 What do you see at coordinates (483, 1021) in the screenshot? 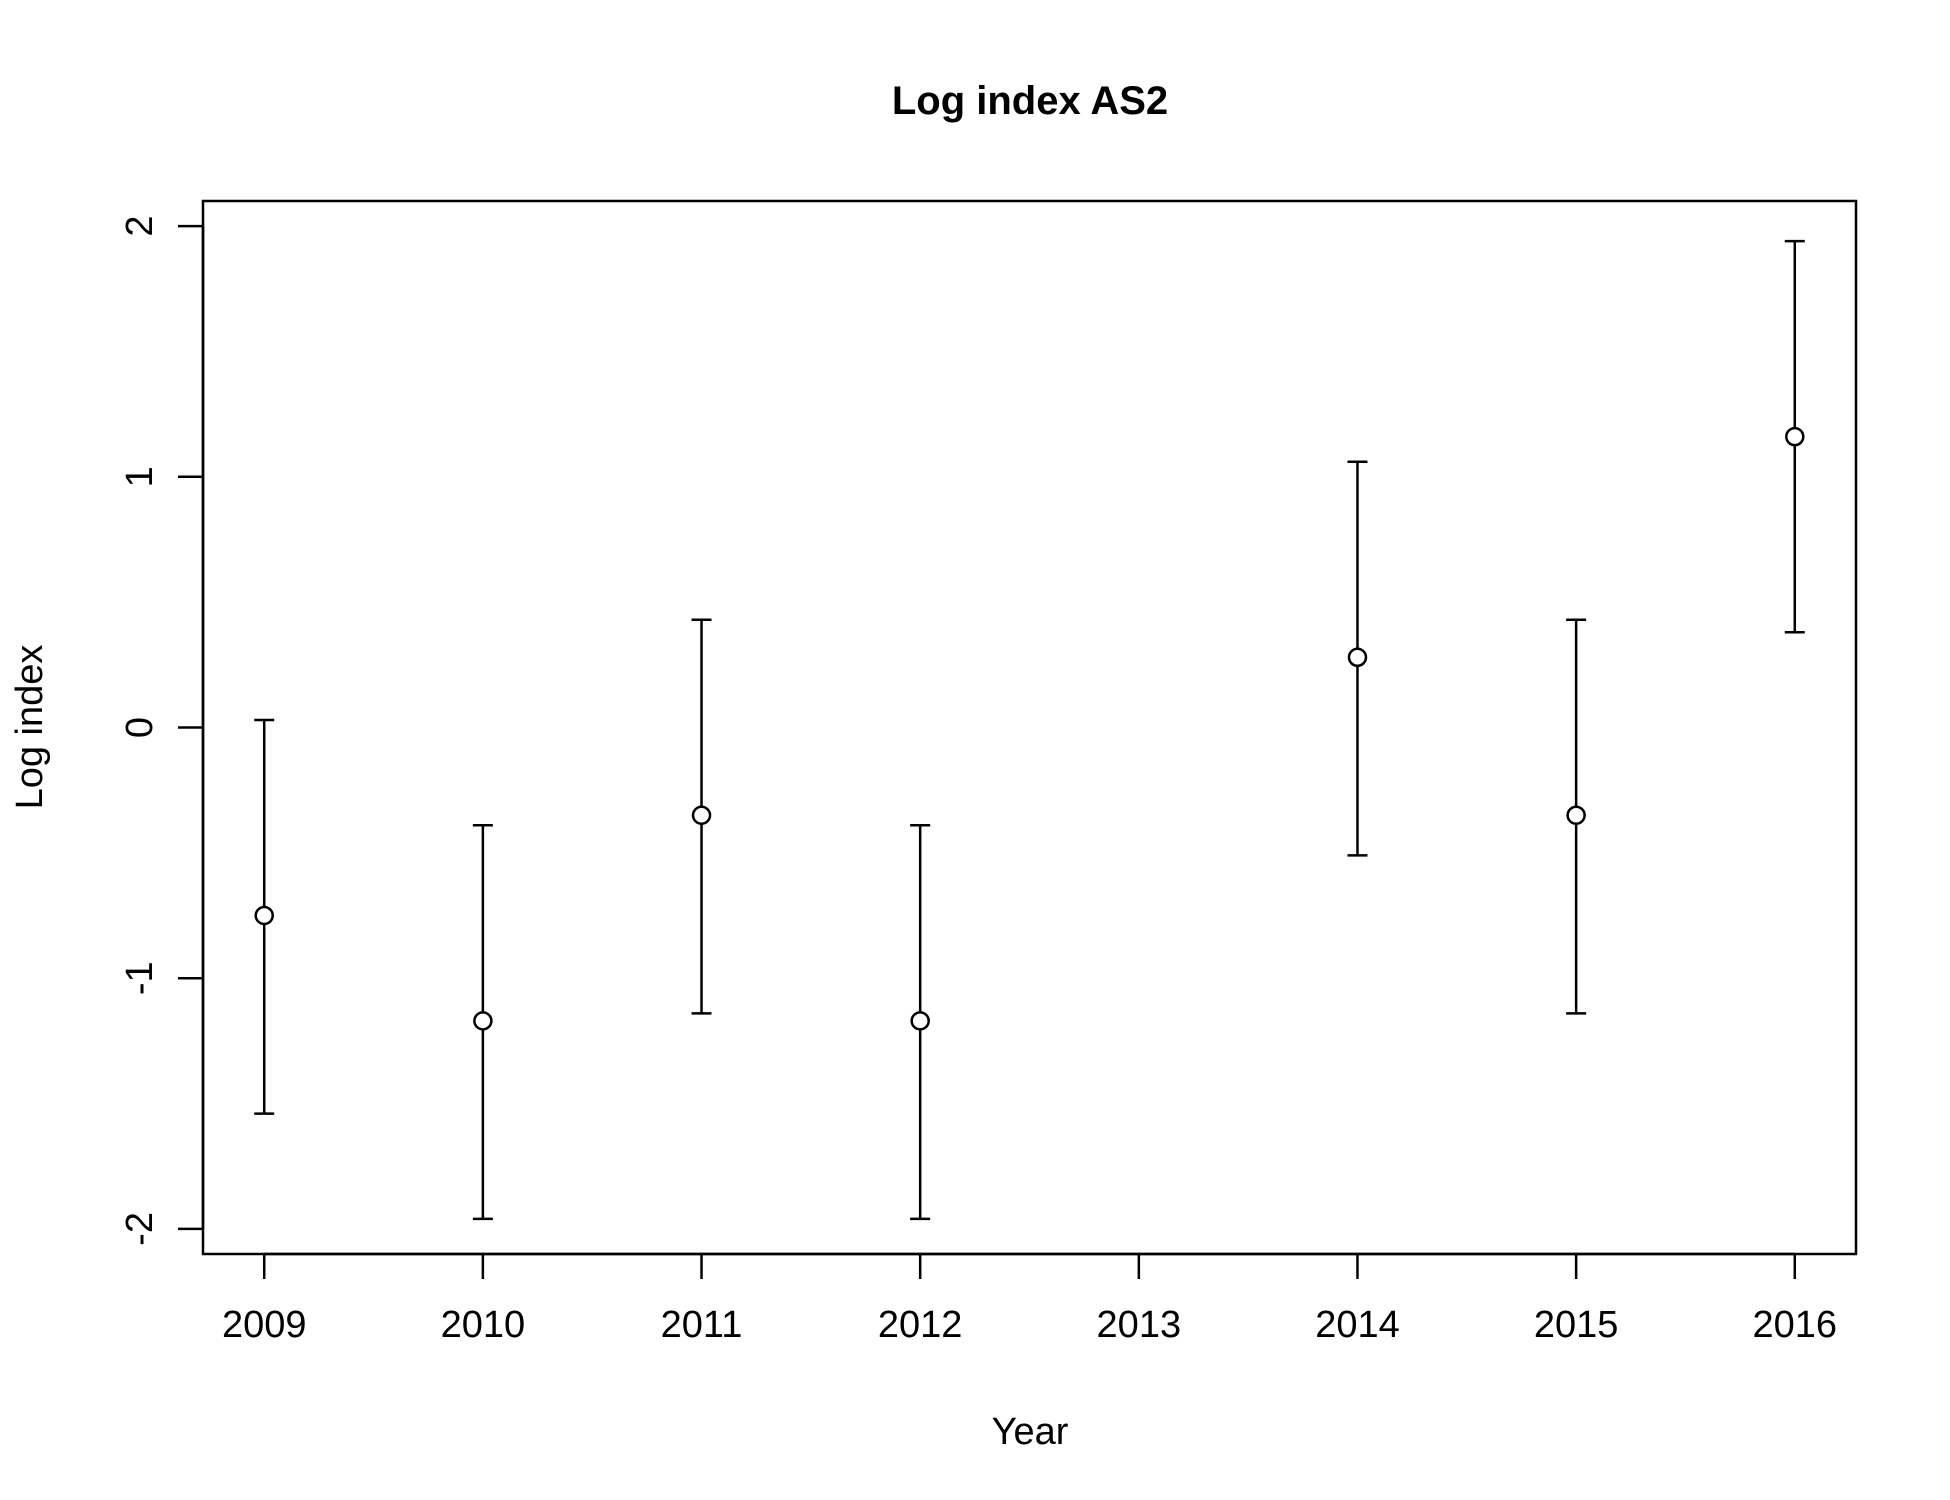
I see `data-point-2010` at bounding box center [483, 1021].